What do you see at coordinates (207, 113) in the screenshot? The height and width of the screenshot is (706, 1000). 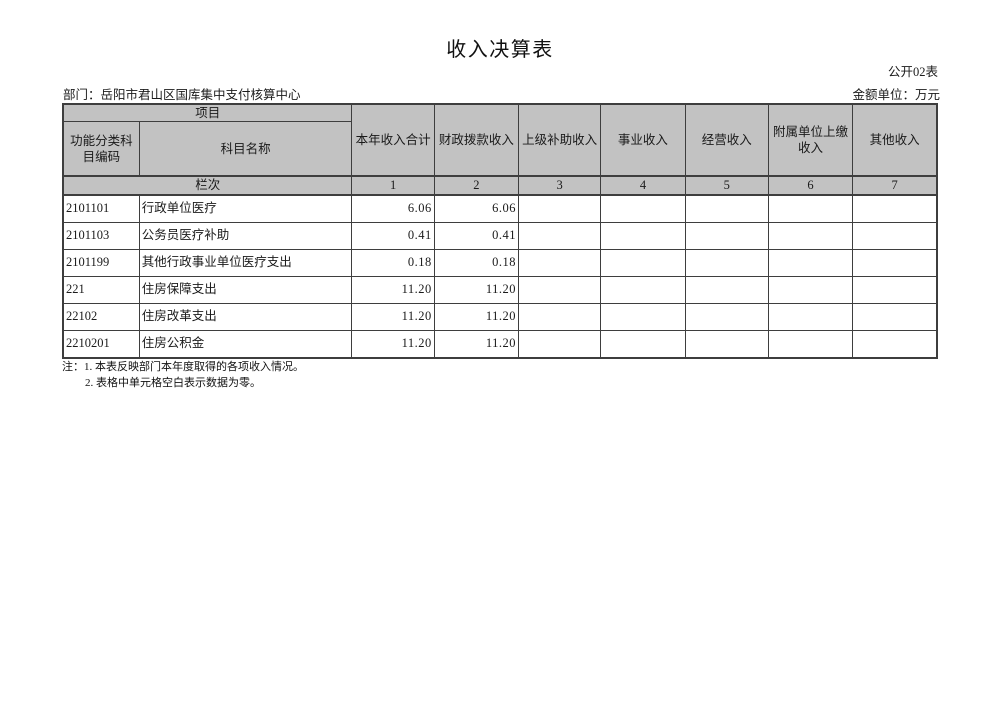 I see `group-header-project: 项目` at bounding box center [207, 113].